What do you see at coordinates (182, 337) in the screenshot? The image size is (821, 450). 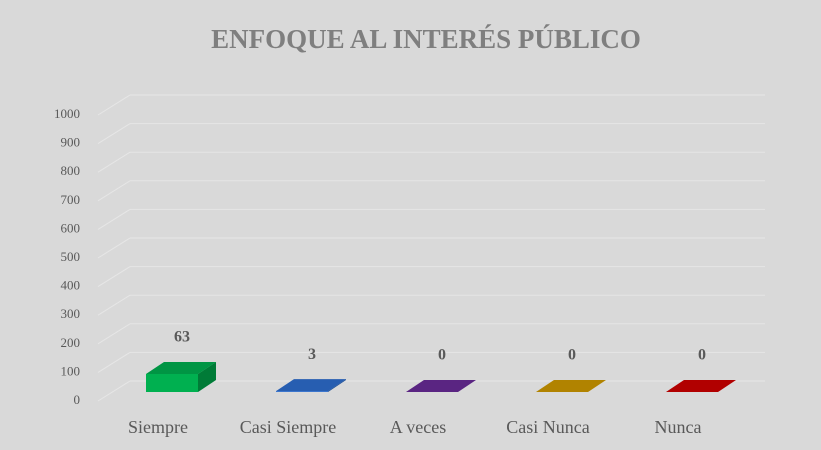 I see `value-label: 63` at bounding box center [182, 337].